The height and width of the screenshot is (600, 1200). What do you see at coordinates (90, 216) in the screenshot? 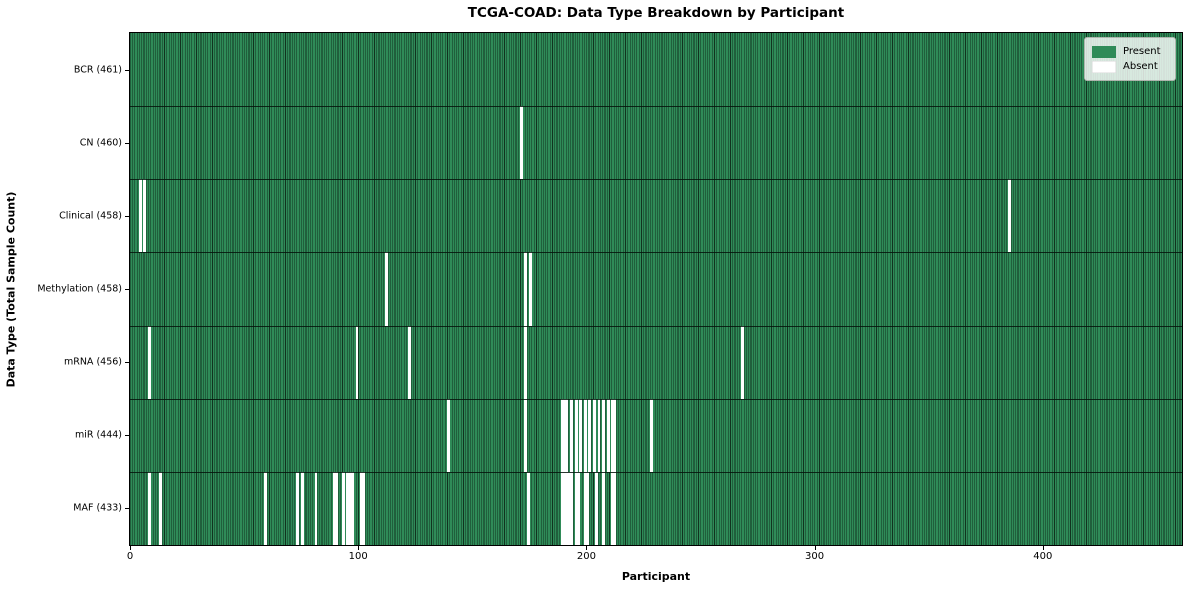
I see `y-tick-label-Clinical: Clinical (458)` at bounding box center [90, 216].